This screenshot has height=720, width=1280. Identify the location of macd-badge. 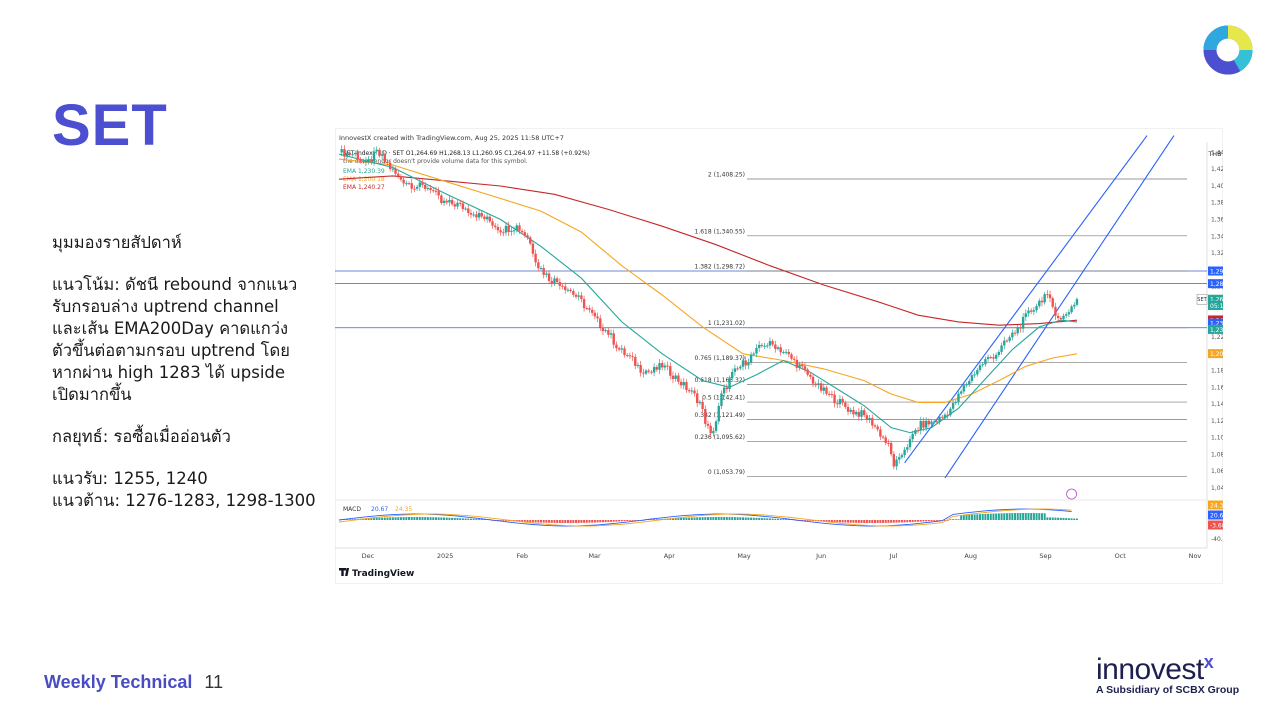
(1215, 525).